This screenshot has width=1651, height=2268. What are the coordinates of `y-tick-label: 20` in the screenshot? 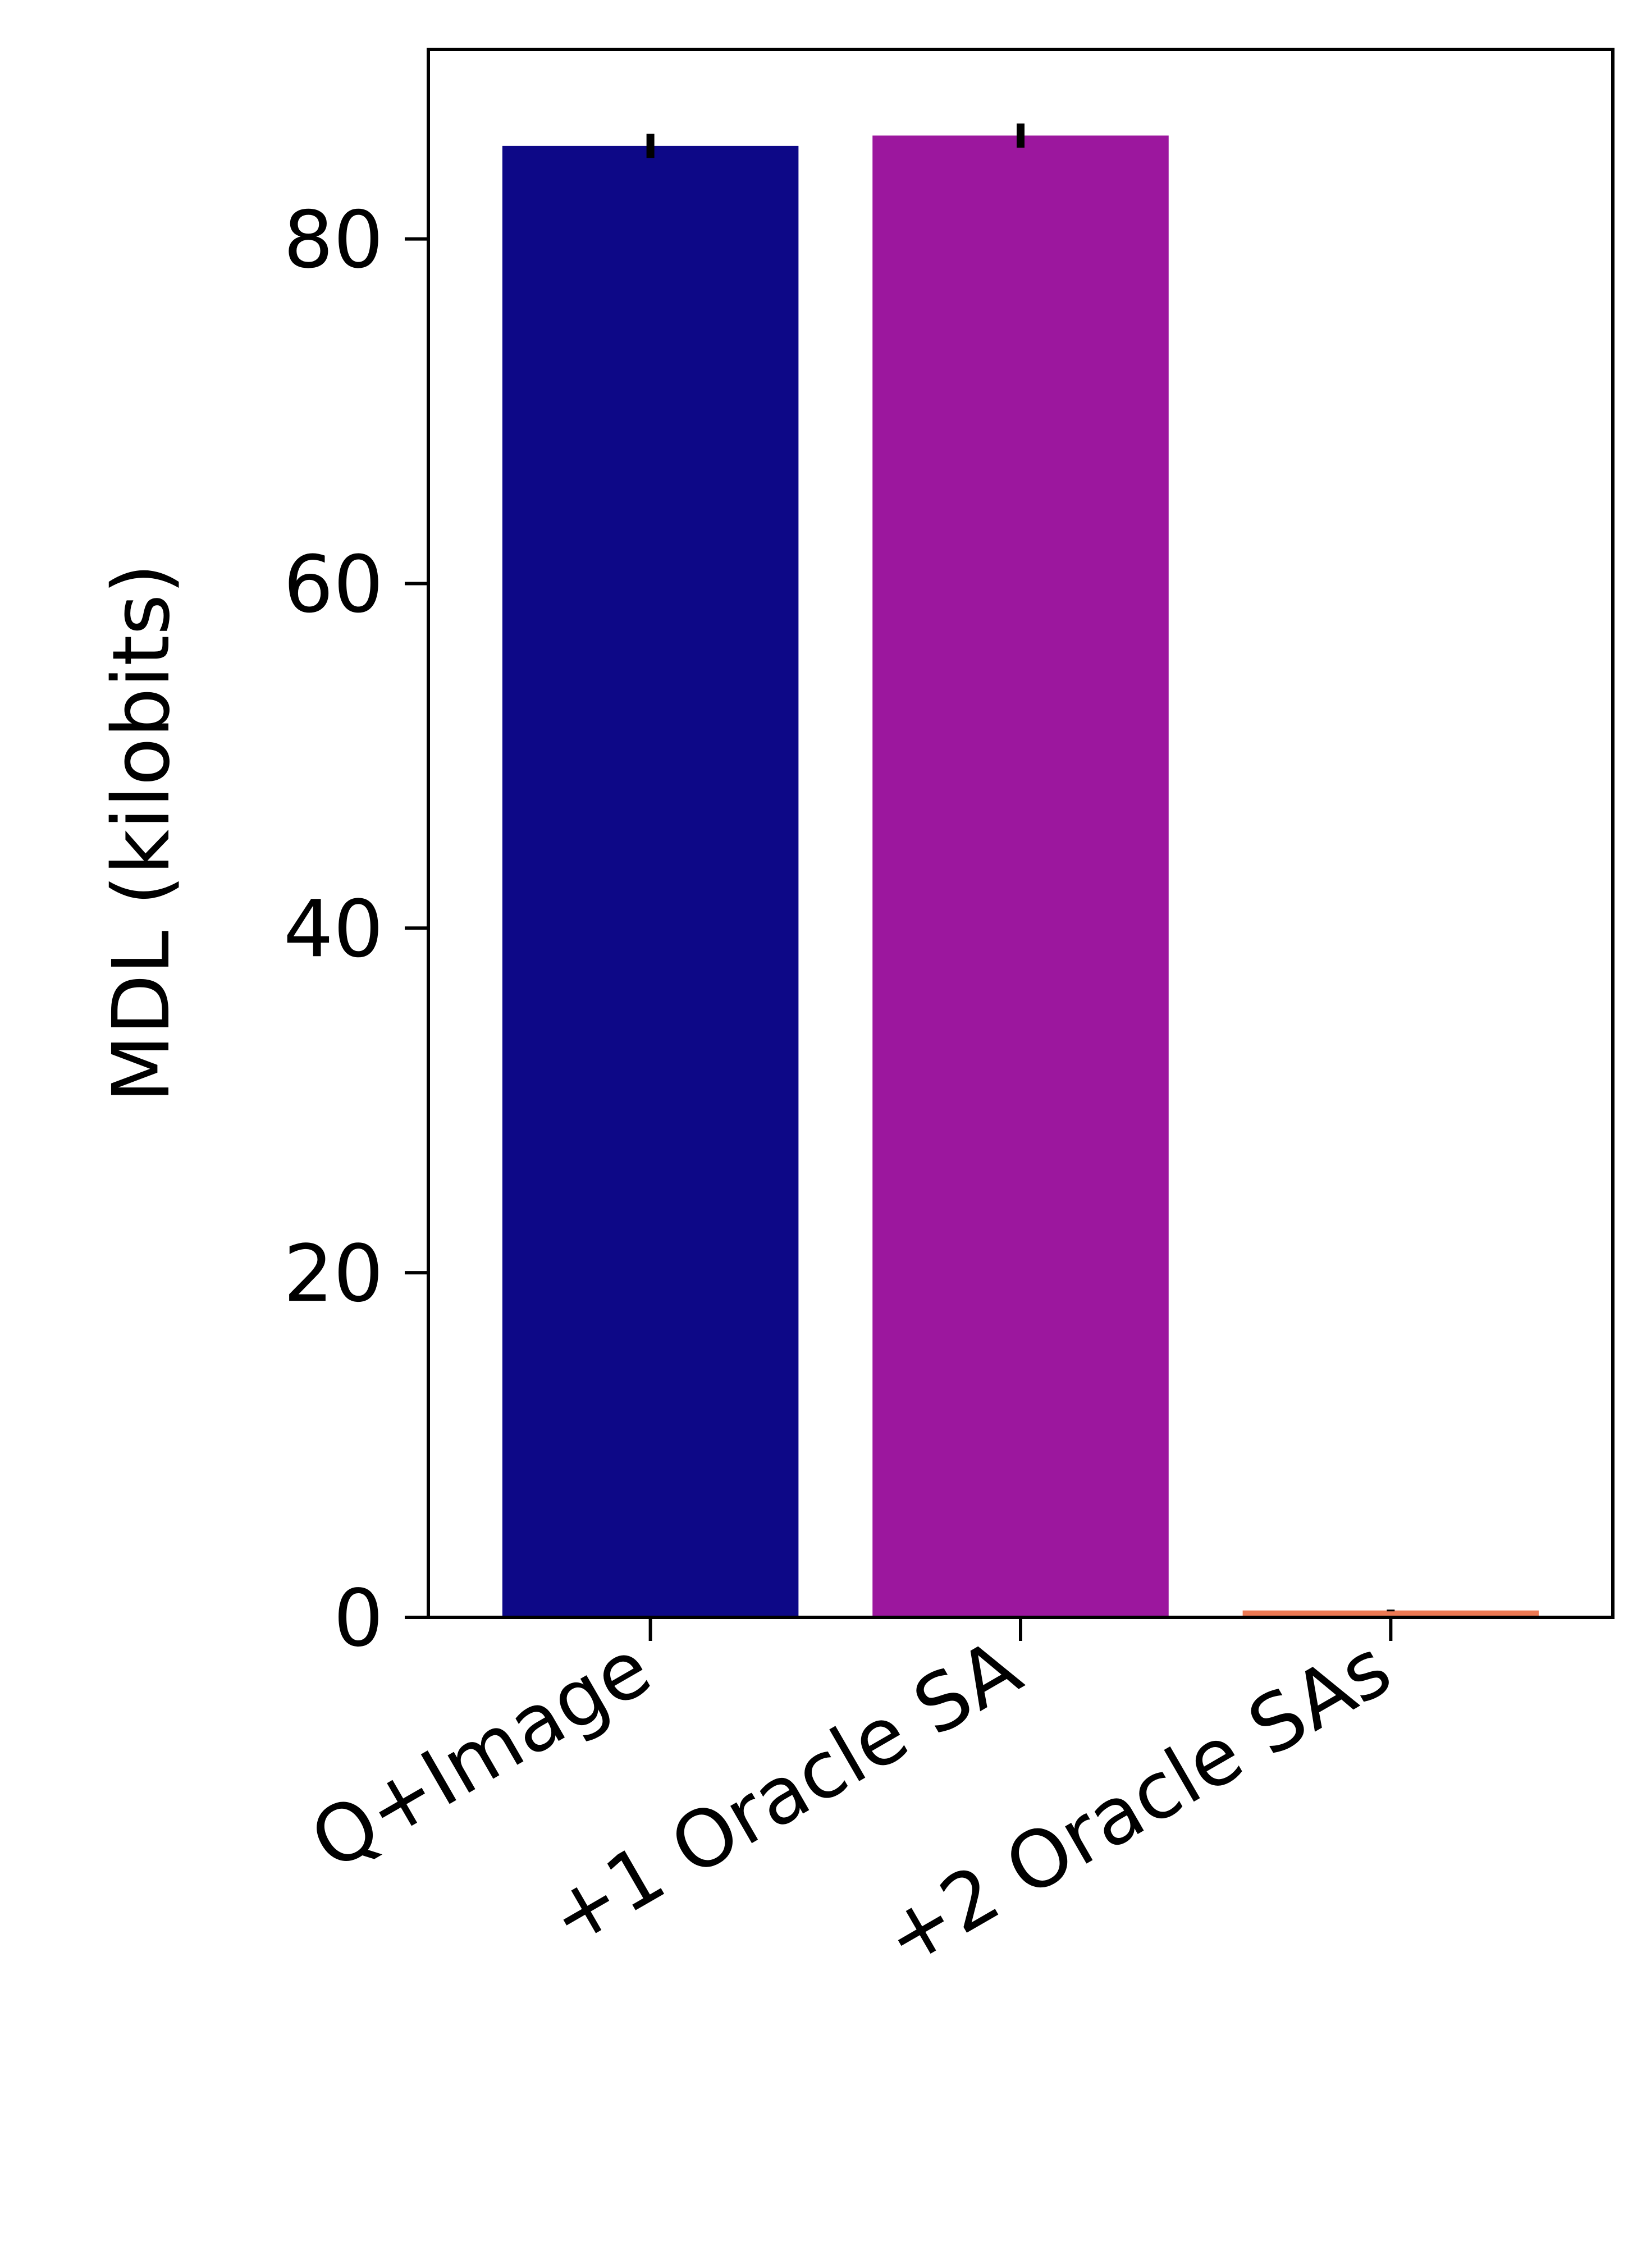 It's located at (333, 1274).